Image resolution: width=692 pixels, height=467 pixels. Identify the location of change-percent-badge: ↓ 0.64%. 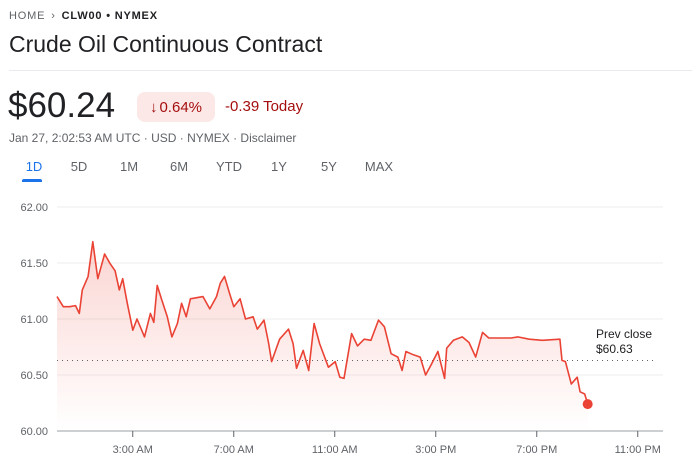
(176, 107).